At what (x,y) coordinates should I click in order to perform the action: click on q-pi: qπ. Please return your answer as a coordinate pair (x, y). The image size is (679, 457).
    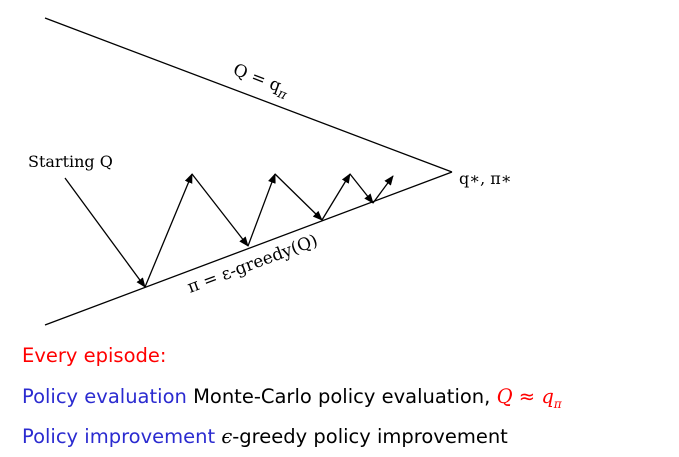
    Looking at the image, I should click on (551, 398).